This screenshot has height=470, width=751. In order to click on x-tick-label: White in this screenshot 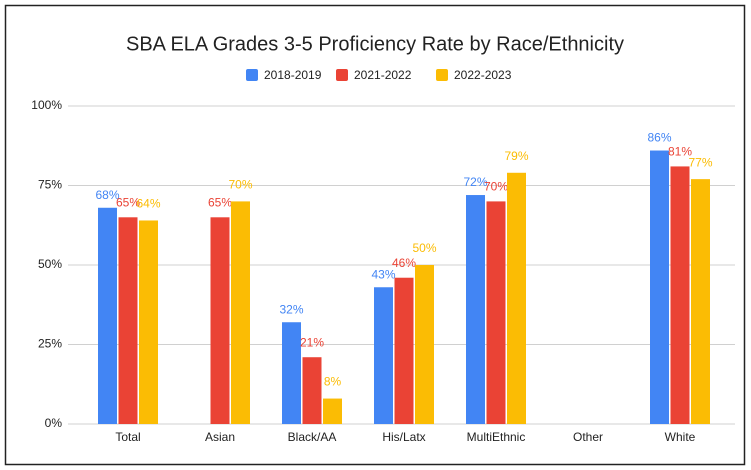, I will do `click(680, 437)`.